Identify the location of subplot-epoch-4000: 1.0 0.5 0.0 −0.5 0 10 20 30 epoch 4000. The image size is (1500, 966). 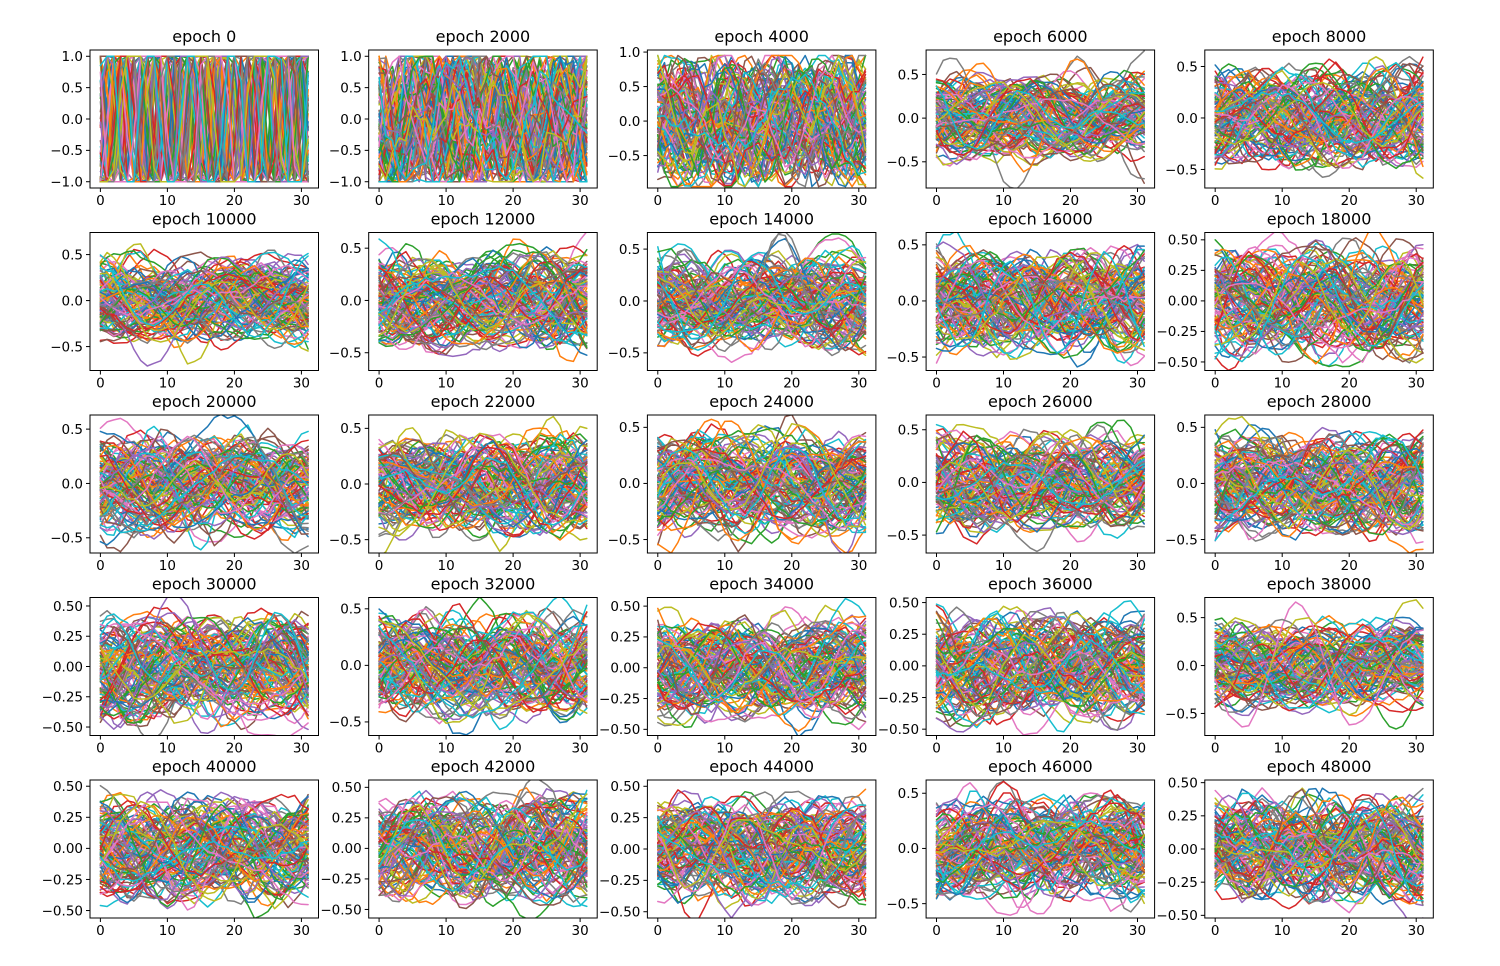
(742, 118).